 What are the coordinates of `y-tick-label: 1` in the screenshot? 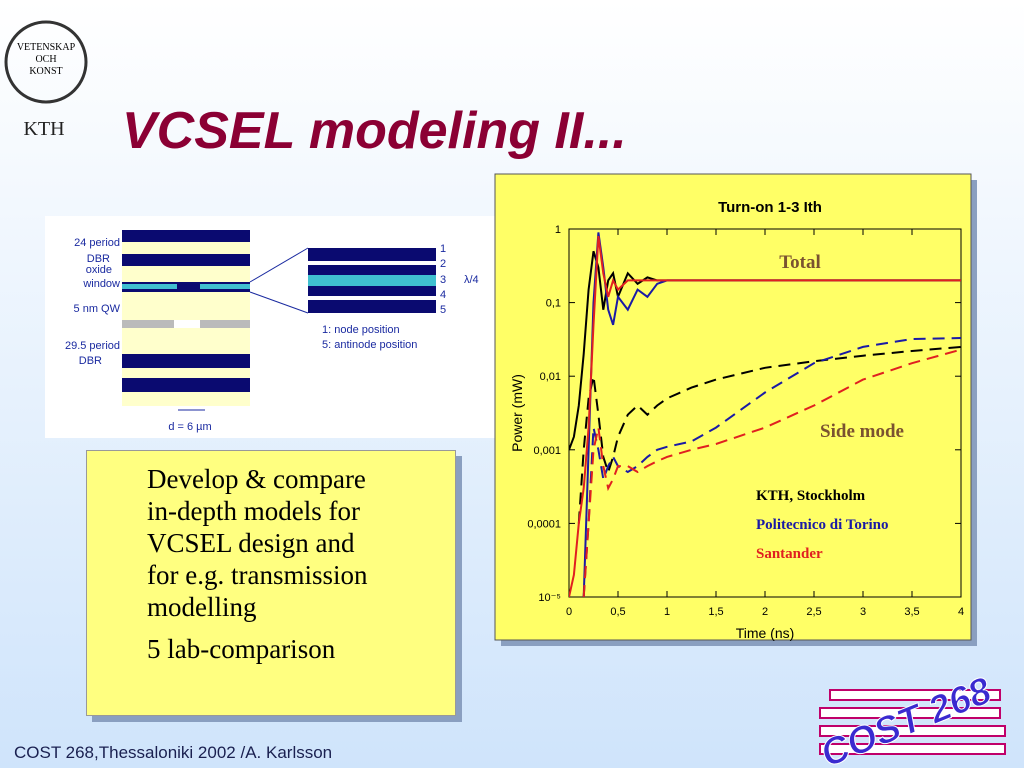 It's located at (558, 230).